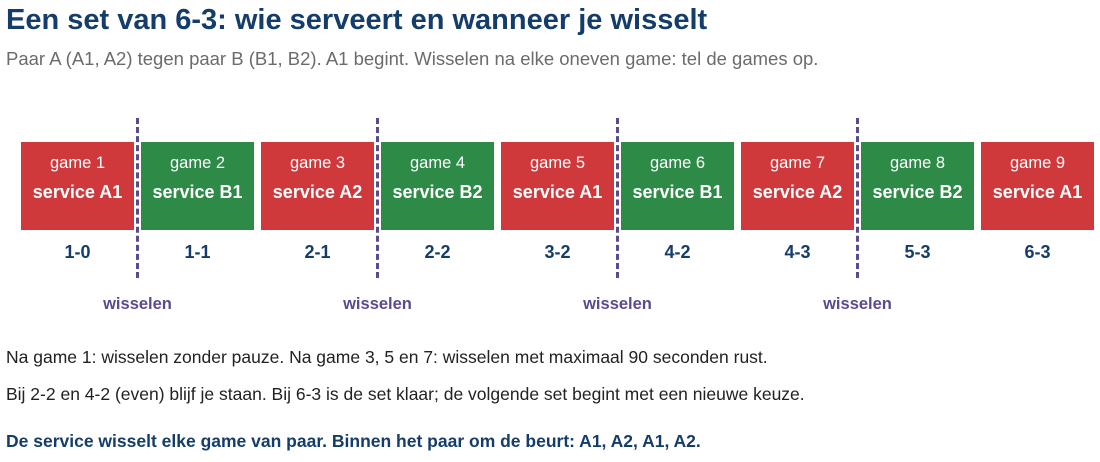  I want to click on score-label: 5-3, so click(917, 252).